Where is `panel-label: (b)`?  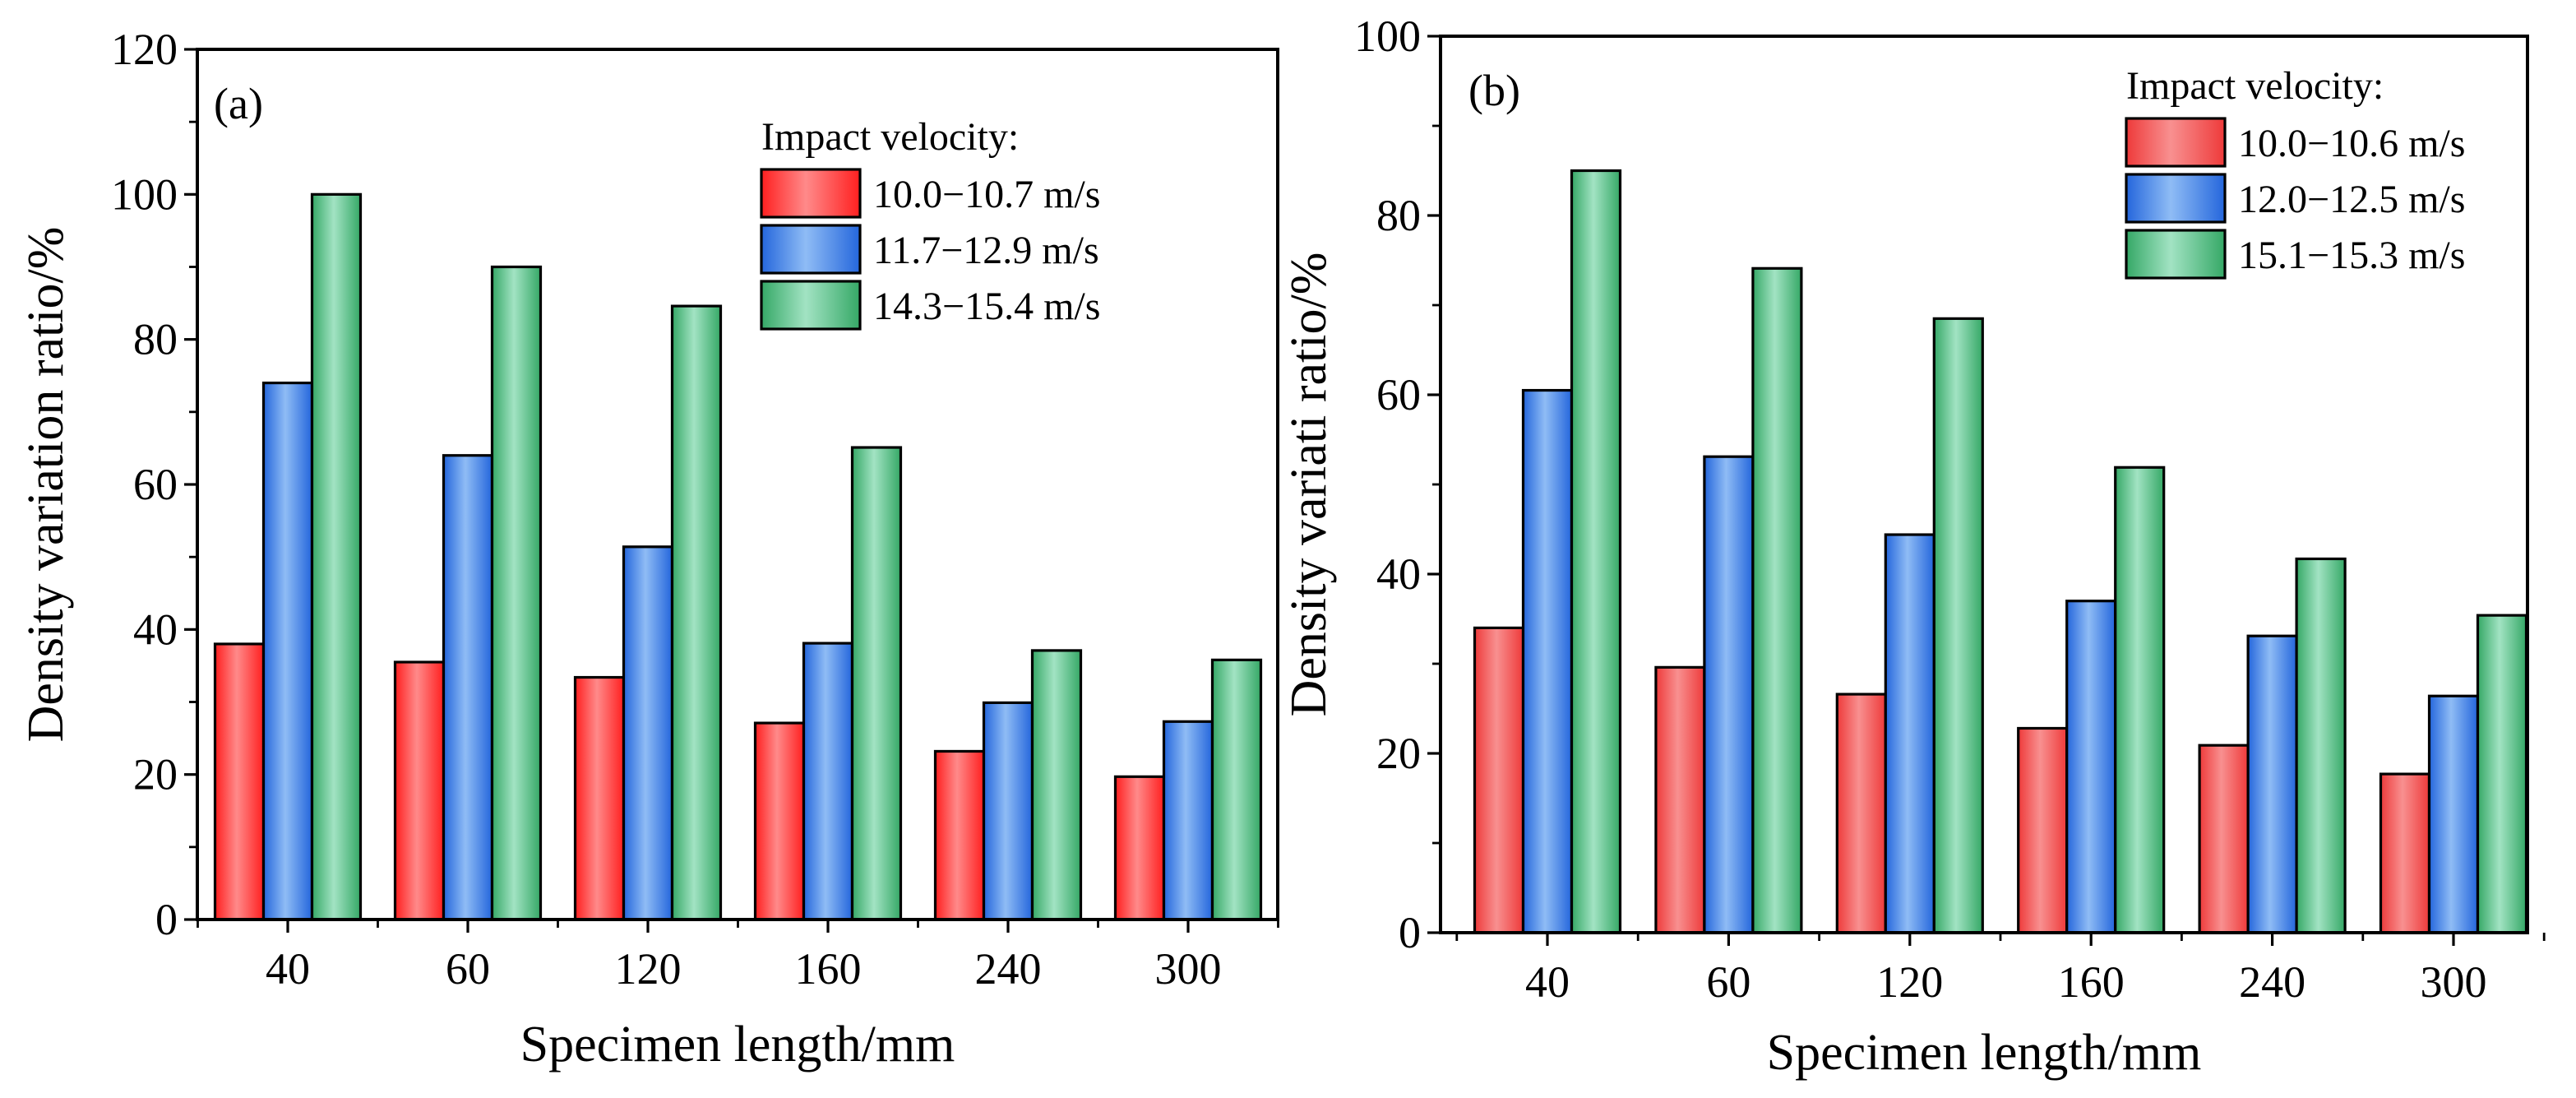 panel-label: (b) is located at coordinates (1494, 90).